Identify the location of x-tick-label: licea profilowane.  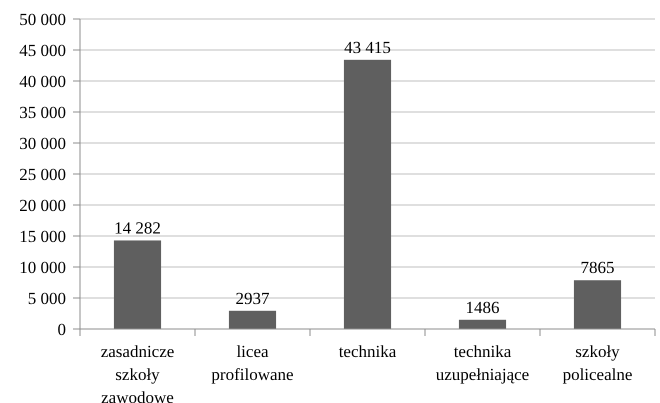
(252, 363).